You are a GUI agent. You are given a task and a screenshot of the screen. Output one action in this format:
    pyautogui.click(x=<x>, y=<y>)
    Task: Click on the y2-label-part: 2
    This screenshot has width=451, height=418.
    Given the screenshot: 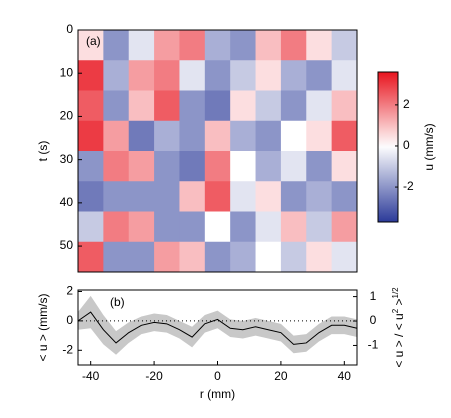 What is the action you would take?
    pyautogui.click(x=395, y=310)
    